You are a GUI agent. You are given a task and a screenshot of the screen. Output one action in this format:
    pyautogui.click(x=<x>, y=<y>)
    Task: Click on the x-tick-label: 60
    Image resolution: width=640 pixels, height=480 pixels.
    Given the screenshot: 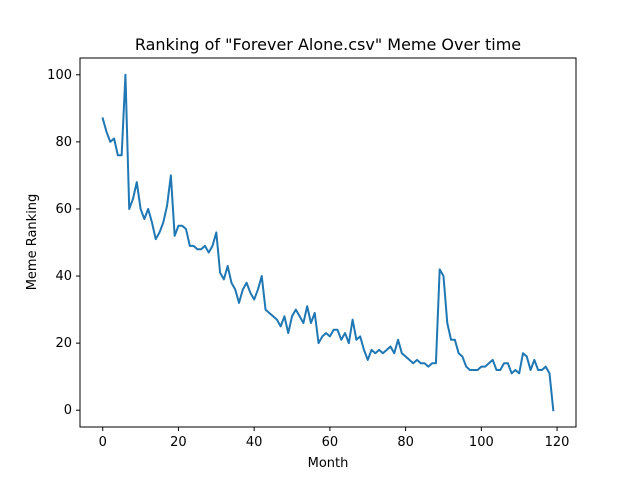 What is the action you would take?
    pyautogui.click(x=330, y=442)
    